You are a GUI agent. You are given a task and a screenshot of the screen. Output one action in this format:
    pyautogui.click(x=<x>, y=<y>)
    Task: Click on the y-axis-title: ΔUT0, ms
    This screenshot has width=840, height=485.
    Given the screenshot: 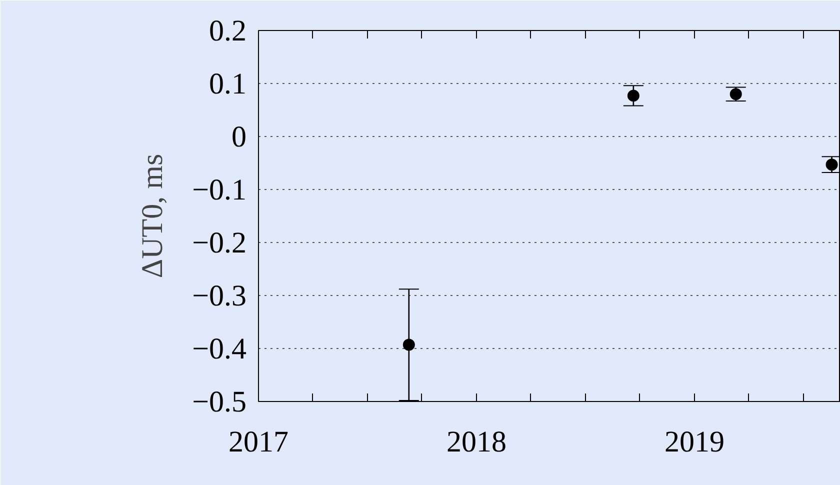 What is the action you would take?
    pyautogui.click(x=153, y=216)
    